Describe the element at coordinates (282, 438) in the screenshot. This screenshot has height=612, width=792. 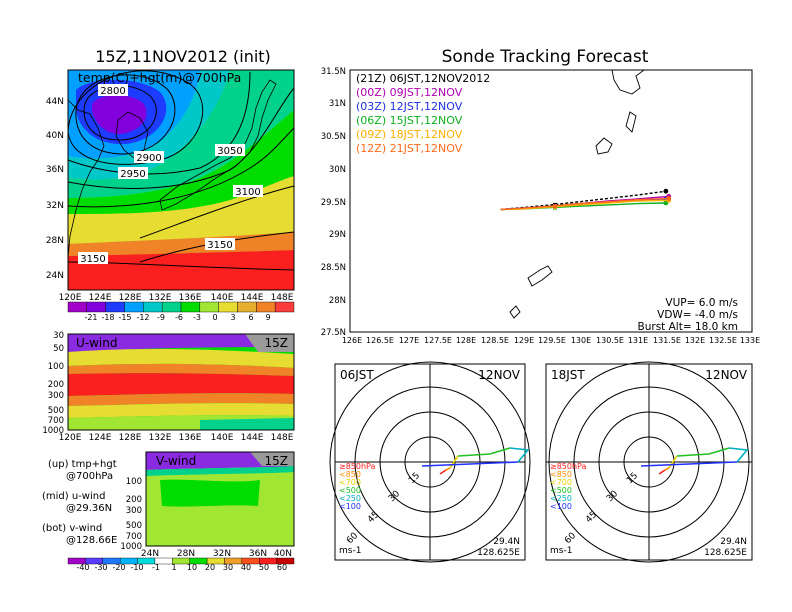
I see `x-tick-label: 148E` at that location.